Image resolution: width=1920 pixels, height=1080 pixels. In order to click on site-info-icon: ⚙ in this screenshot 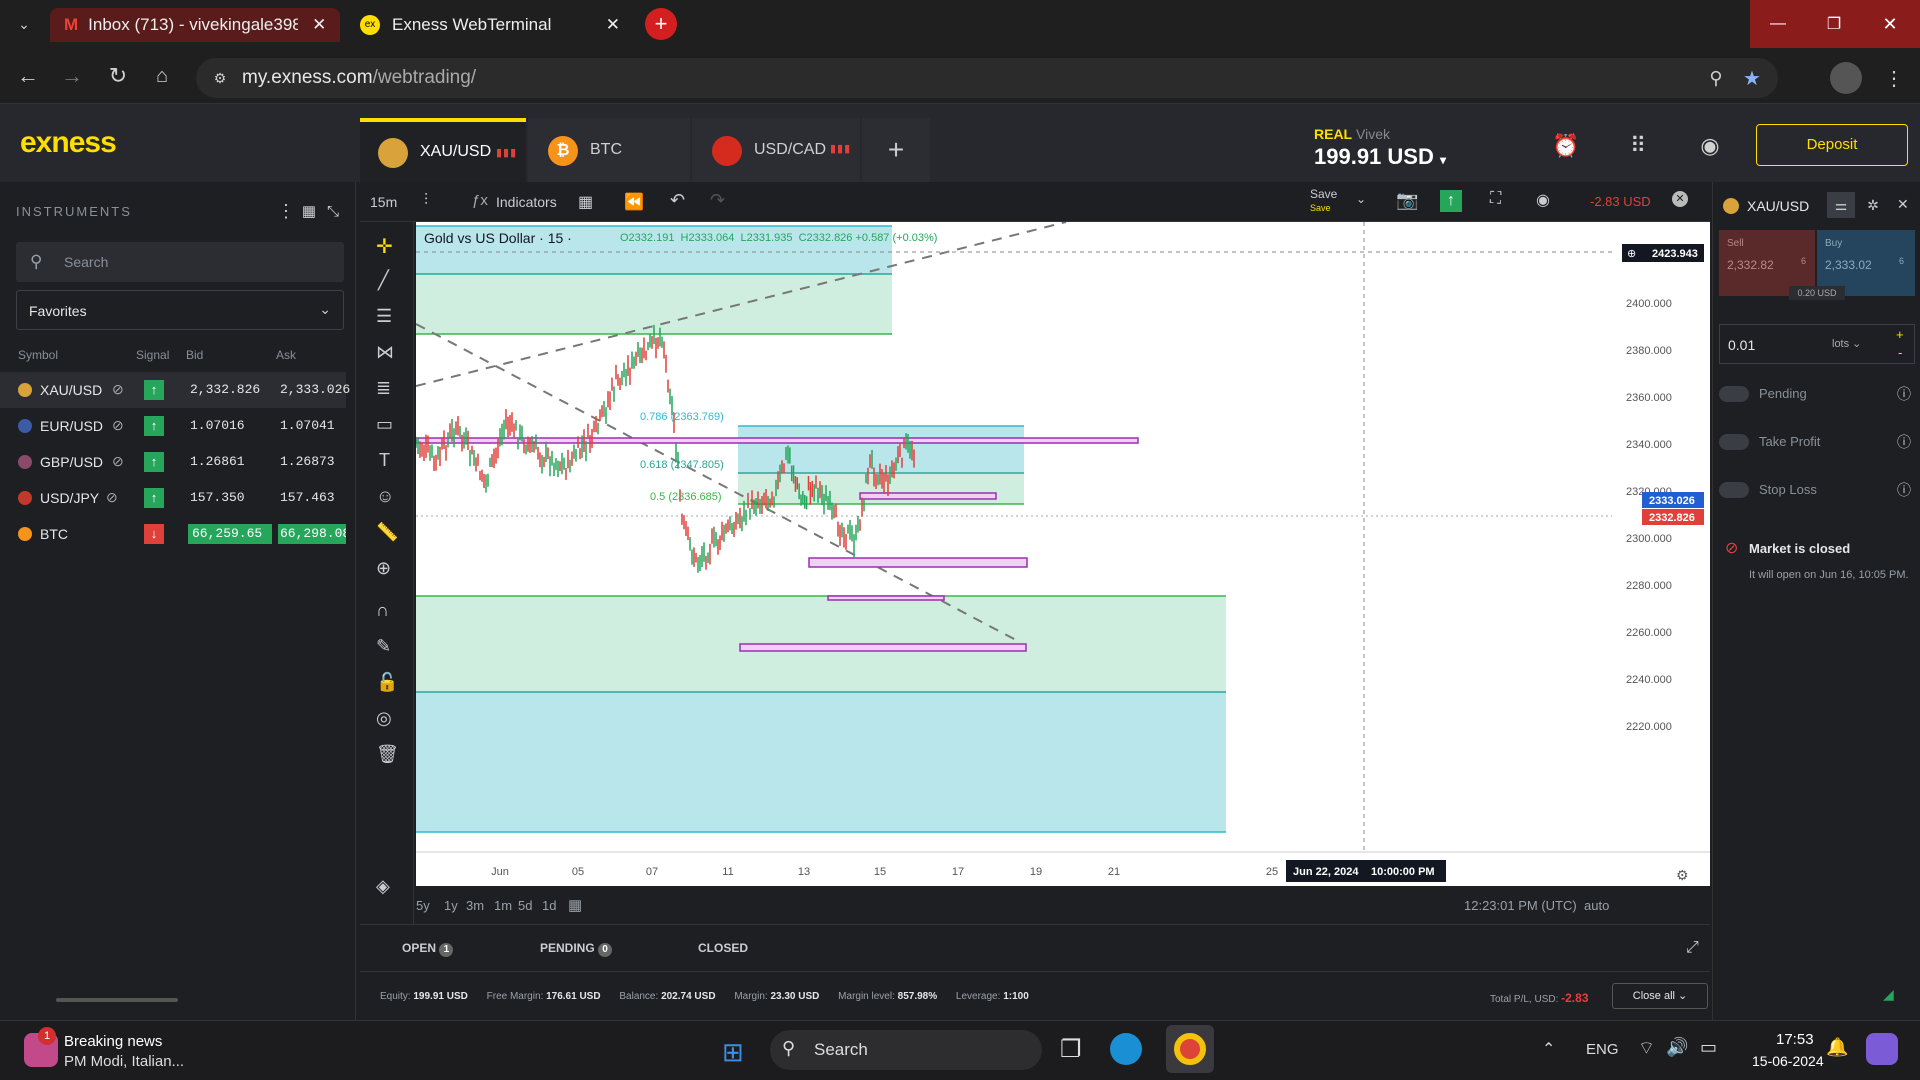, I will do `click(220, 77)`.